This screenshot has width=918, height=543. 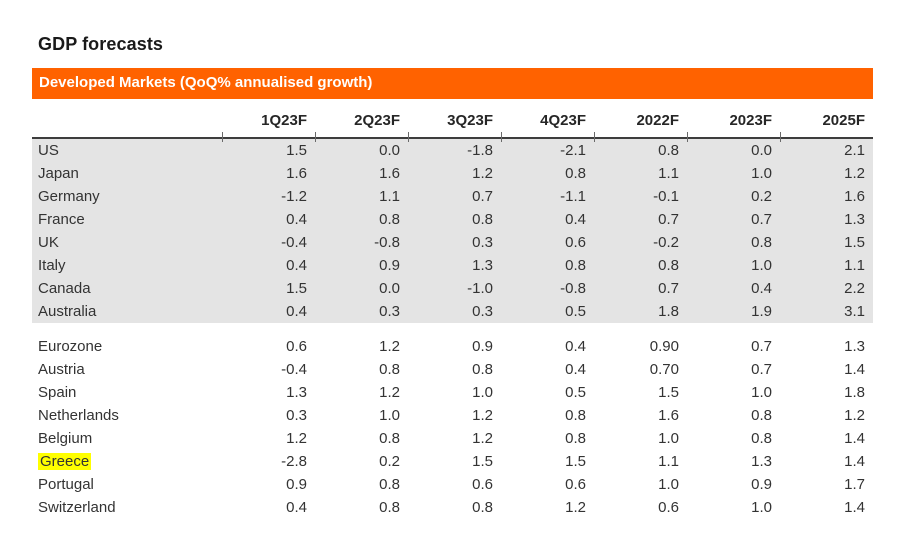 What do you see at coordinates (48, 242) in the screenshot?
I see `row-label: UK` at bounding box center [48, 242].